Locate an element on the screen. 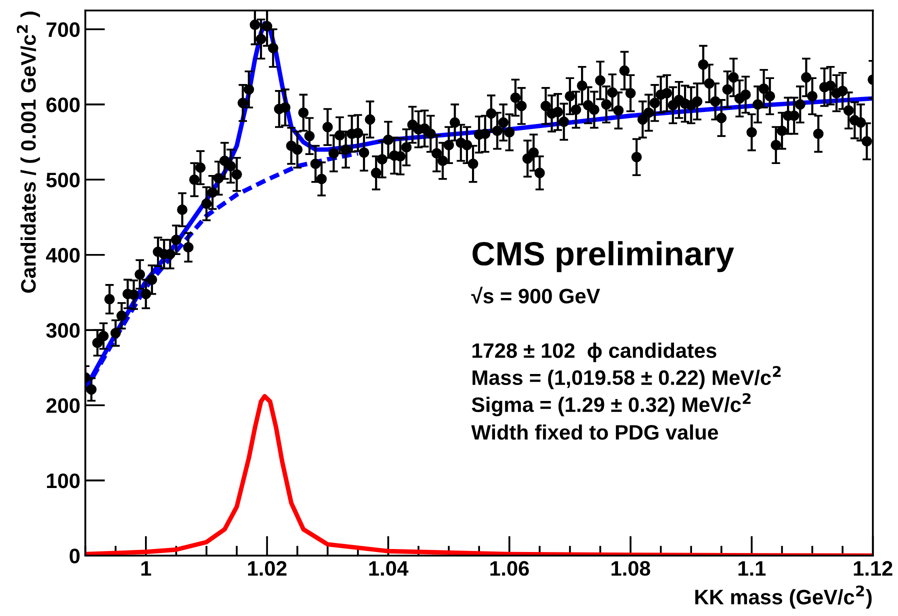  annotation: CMS preliminary is located at coordinates (603, 256).